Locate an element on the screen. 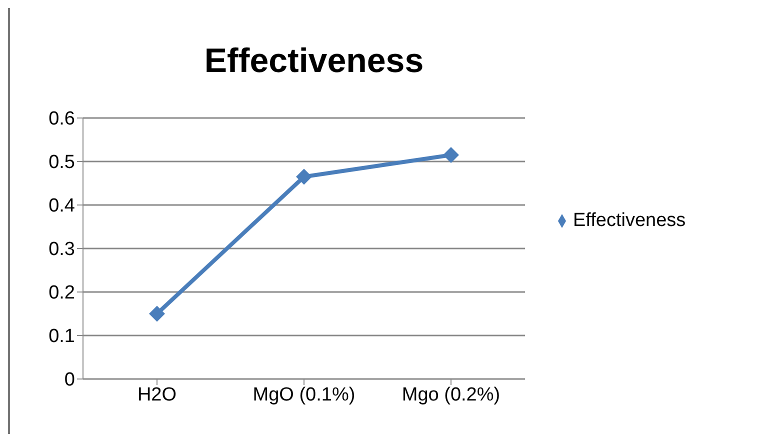 The height and width of the screenshot is (442, 783). y-tick-label: 0.2 is located at coordinates (61, 293).